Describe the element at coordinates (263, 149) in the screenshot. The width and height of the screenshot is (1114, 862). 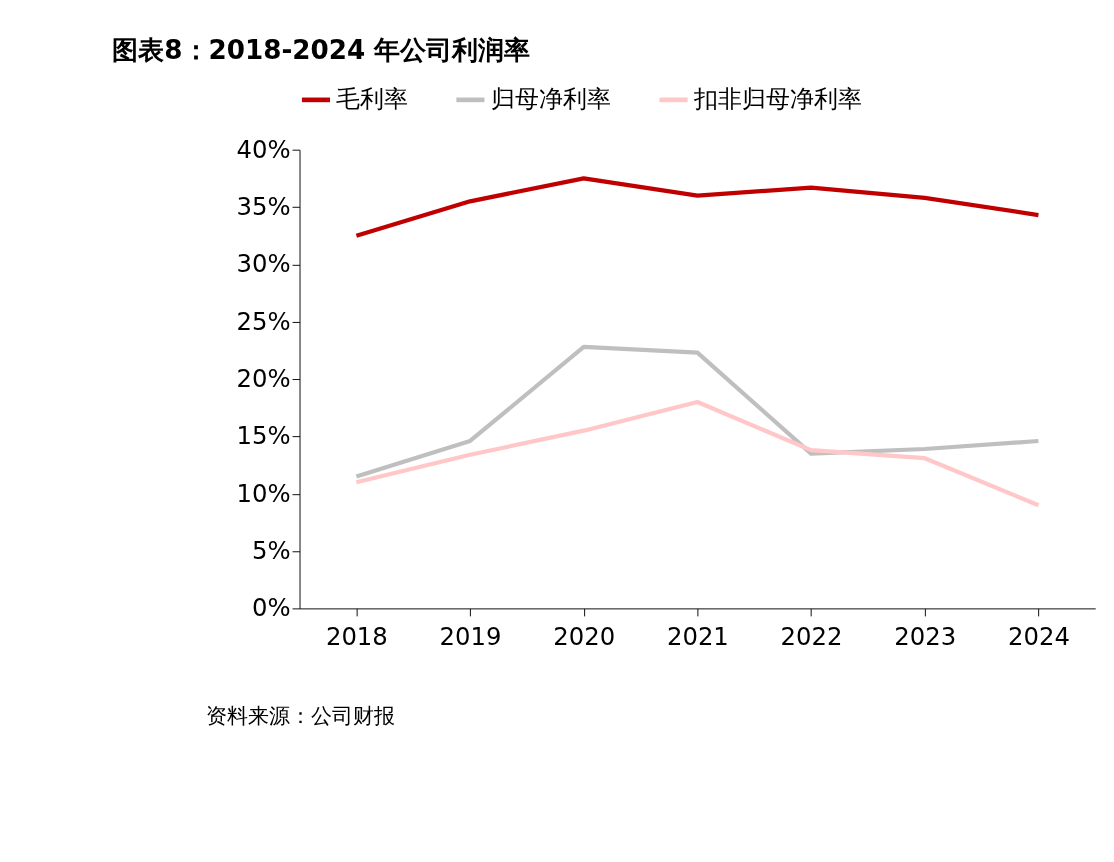
I see `y-tick-label: 40%` at that location.